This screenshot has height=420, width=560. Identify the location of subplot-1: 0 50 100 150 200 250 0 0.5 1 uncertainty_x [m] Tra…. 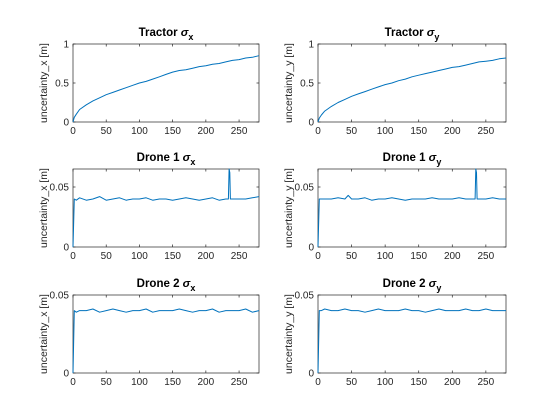
(149, 82).